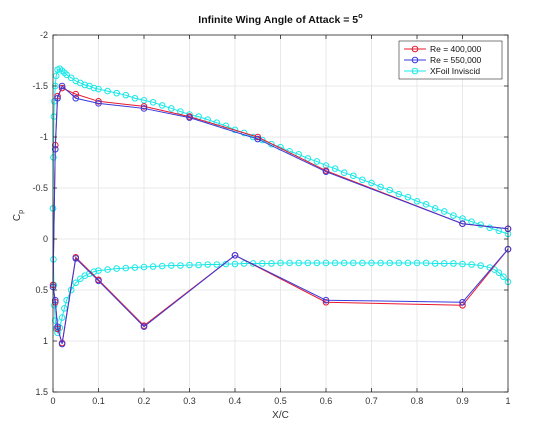  I want to click on chart-title: Infinite Wing Angle of Attack = 5o, so click(280, 18).